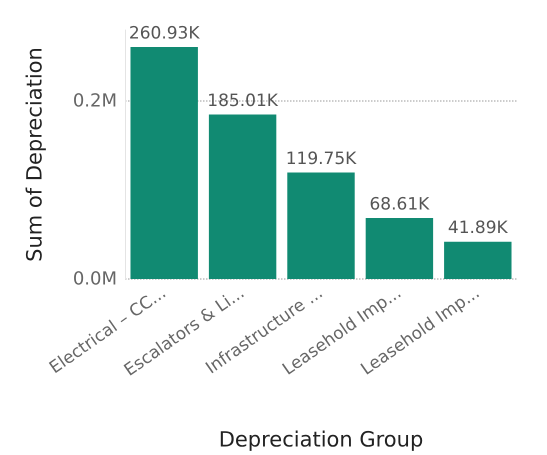 The height and width of the screenshot is (455, 547). Describe the element at coordinates (164, 33) in the screenshot. I see `data-label: 260.93K` at that location.